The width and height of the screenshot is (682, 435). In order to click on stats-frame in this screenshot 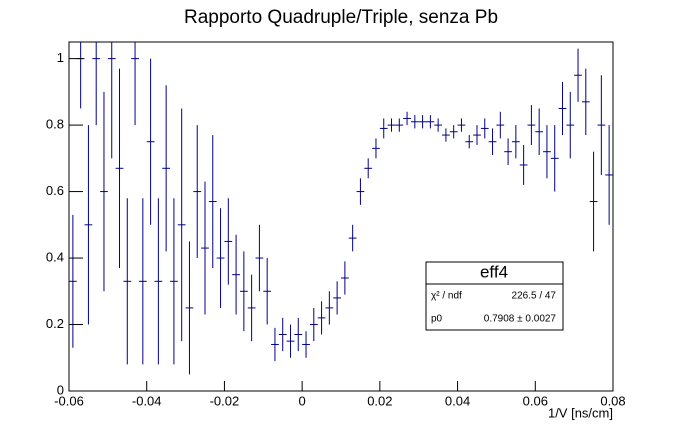, I will do `click(494, 296)`.